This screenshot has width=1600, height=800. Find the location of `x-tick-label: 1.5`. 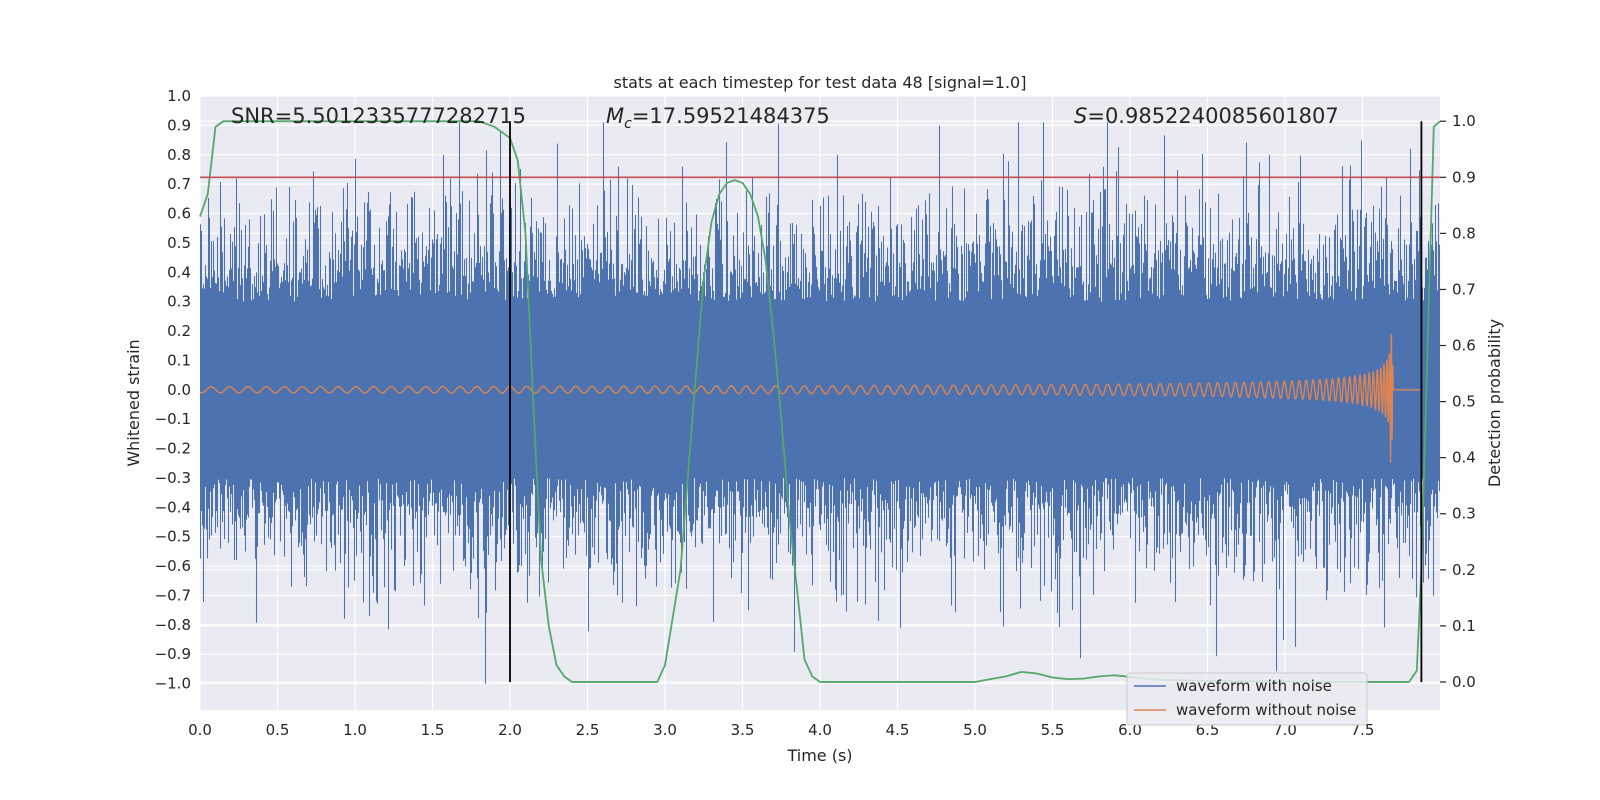

x-tick-label: 1.5 is located at coordinates (433, 730).